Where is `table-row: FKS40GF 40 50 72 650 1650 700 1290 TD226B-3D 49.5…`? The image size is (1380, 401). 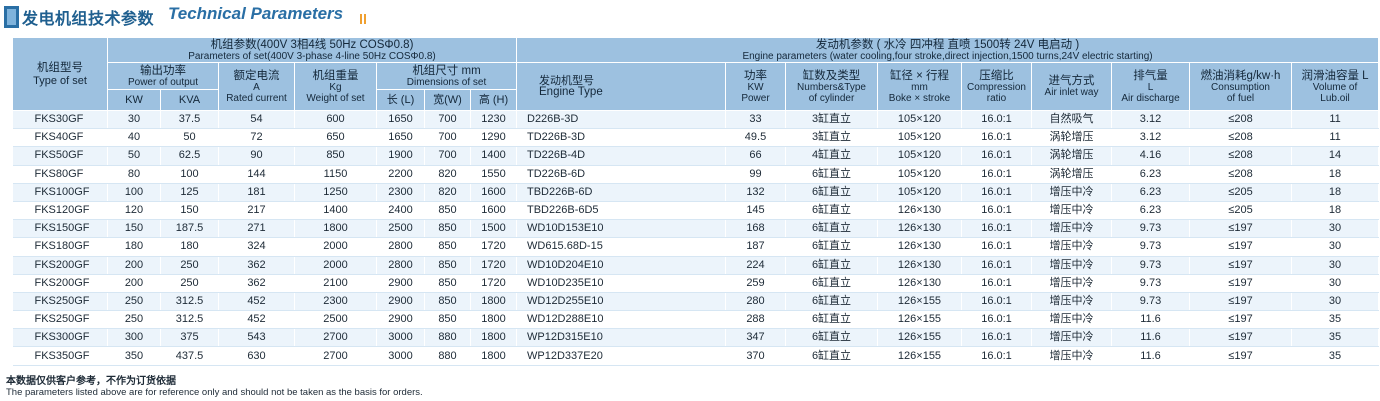 table-row: FKS40GF 40 50 72 650 1650 700 1290 TD226B-3D 49.5… is located at coordinates (696, 138).